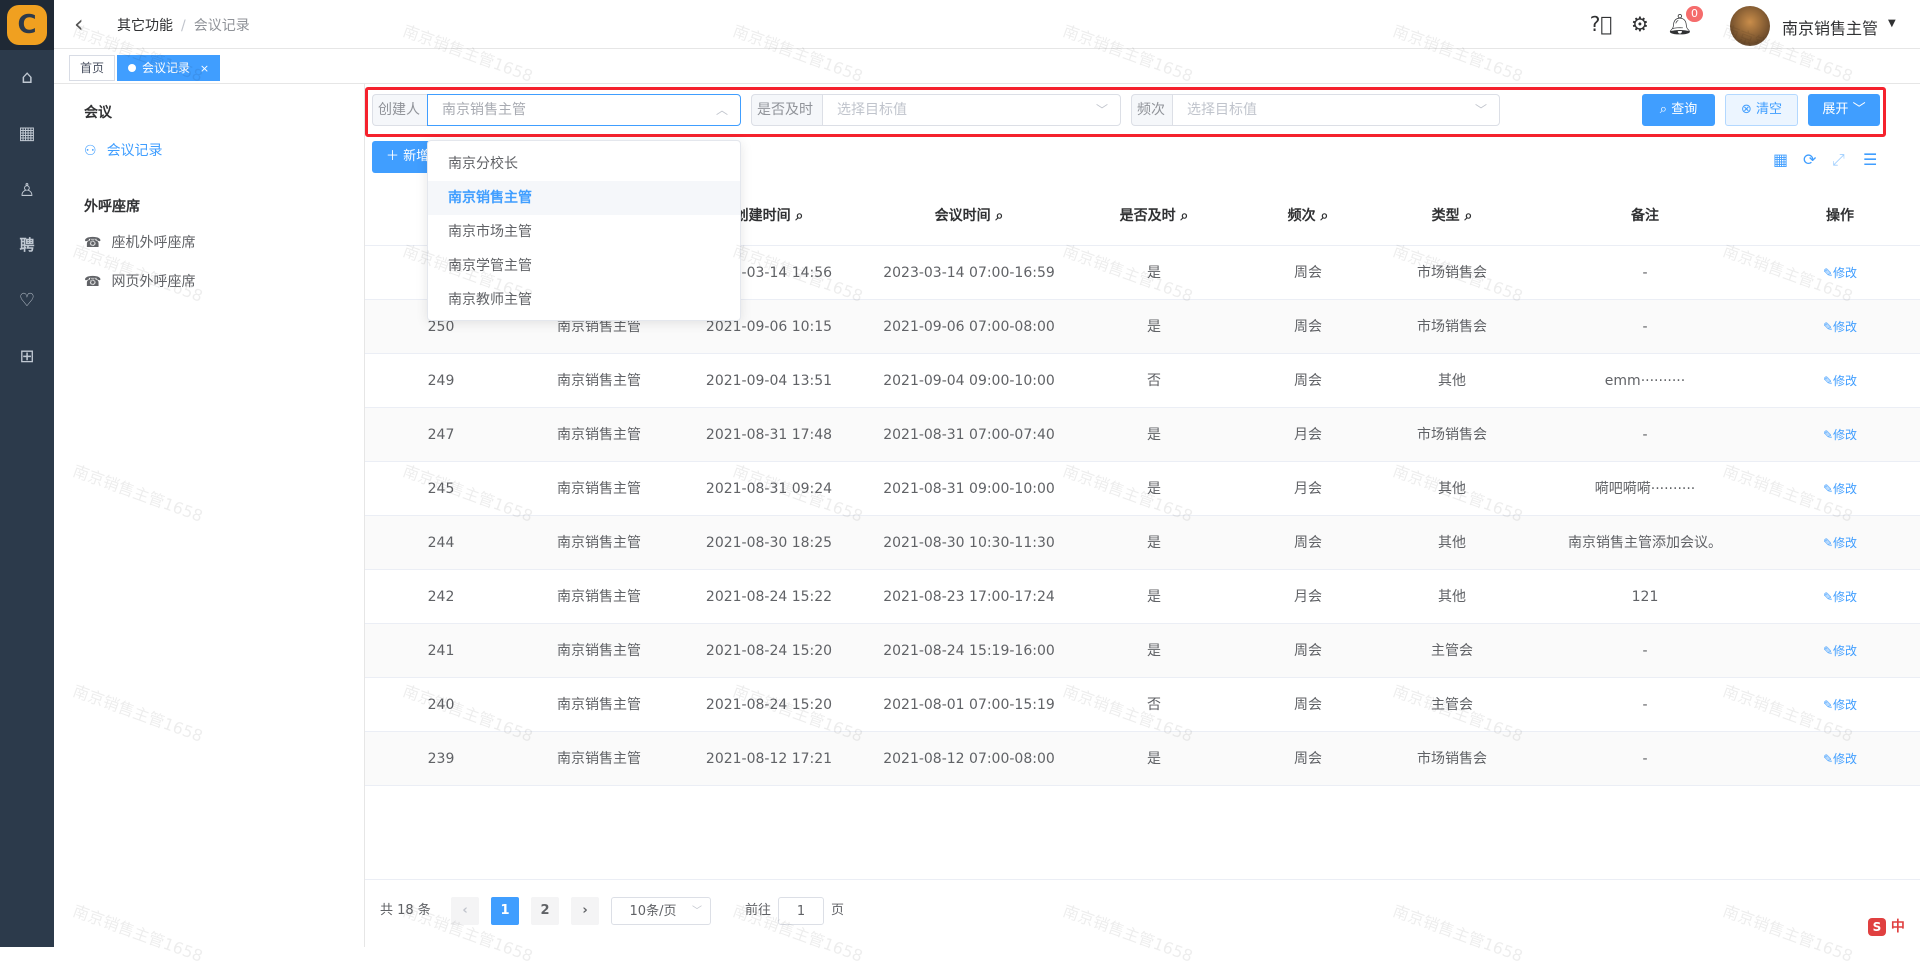 This screenshot has height=967, width=1920. Describe the element at coordinates (1601, 24) in the screenshot. I see `help-icon: ?⃝` at that location.